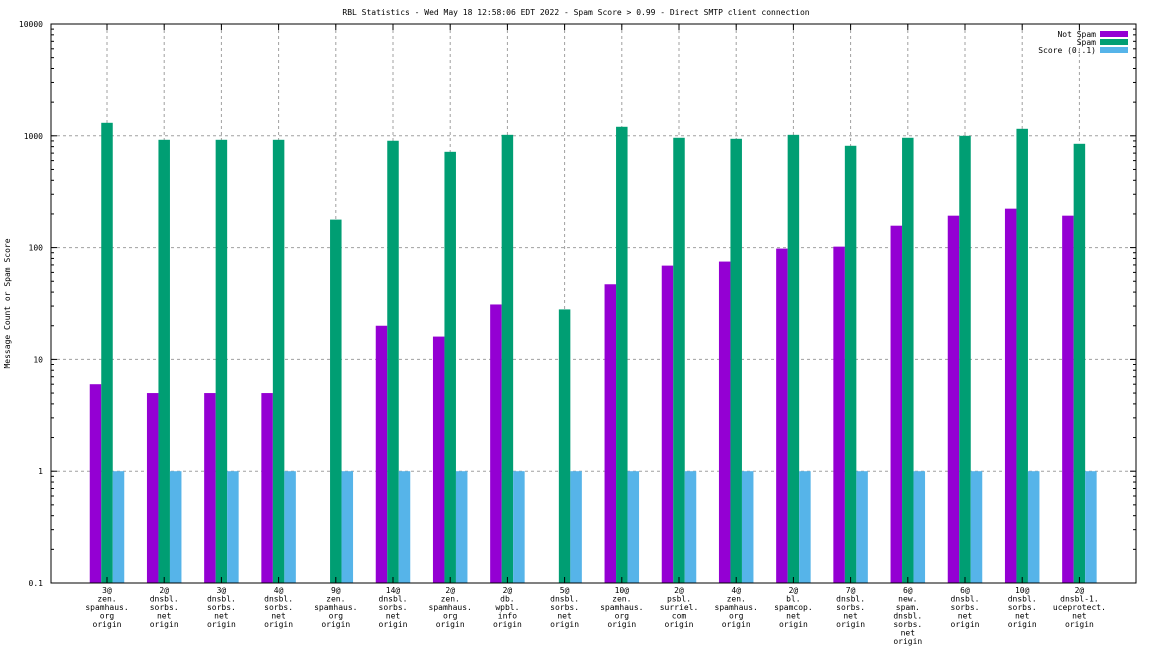 Image resolution: width=1152 pixels, height=648 pixels. What do you see at coordinates (736, 590) in the screenshot?
I see `x-tick-label-line: 4@` at bounding box center [736, 590].